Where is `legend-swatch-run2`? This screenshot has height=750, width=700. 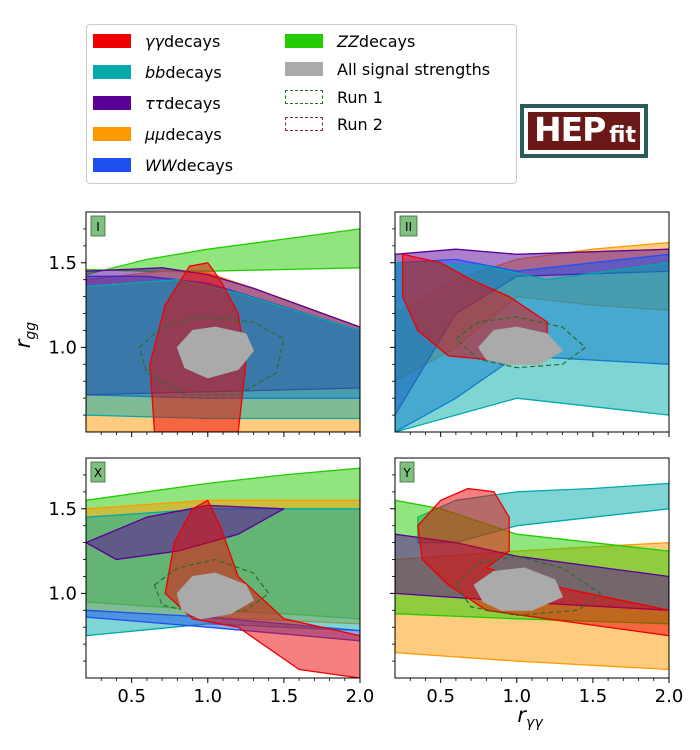 legend-swatch-run2 is located at coordinates (304, 124).